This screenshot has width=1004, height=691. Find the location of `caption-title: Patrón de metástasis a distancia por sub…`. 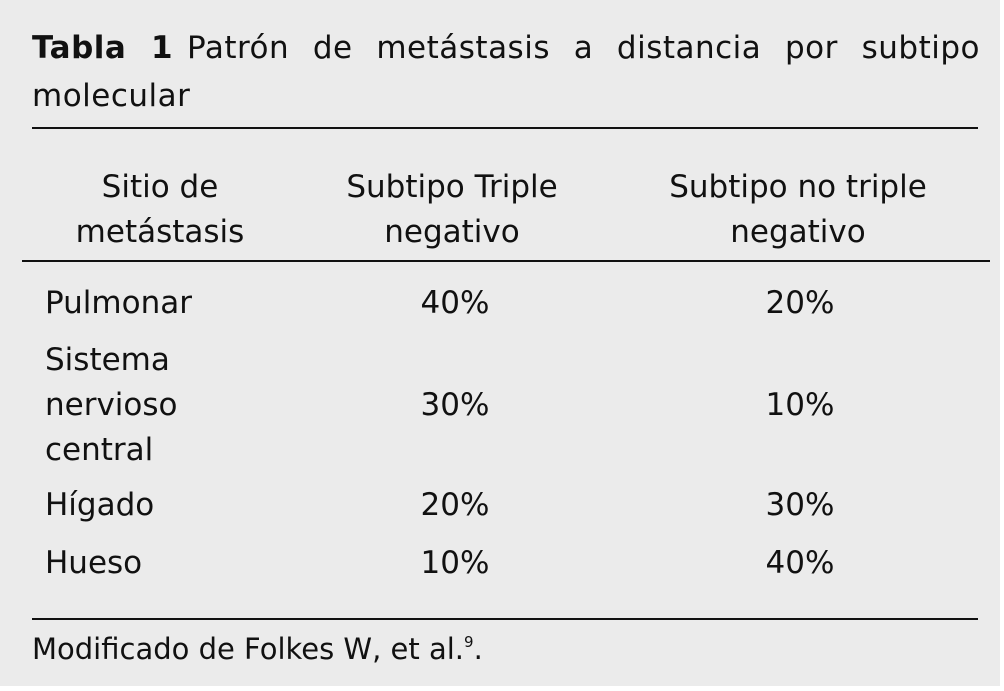

caption-title: Patrón de metástasis a distancia por sub… is located at coordinates (506, 72).